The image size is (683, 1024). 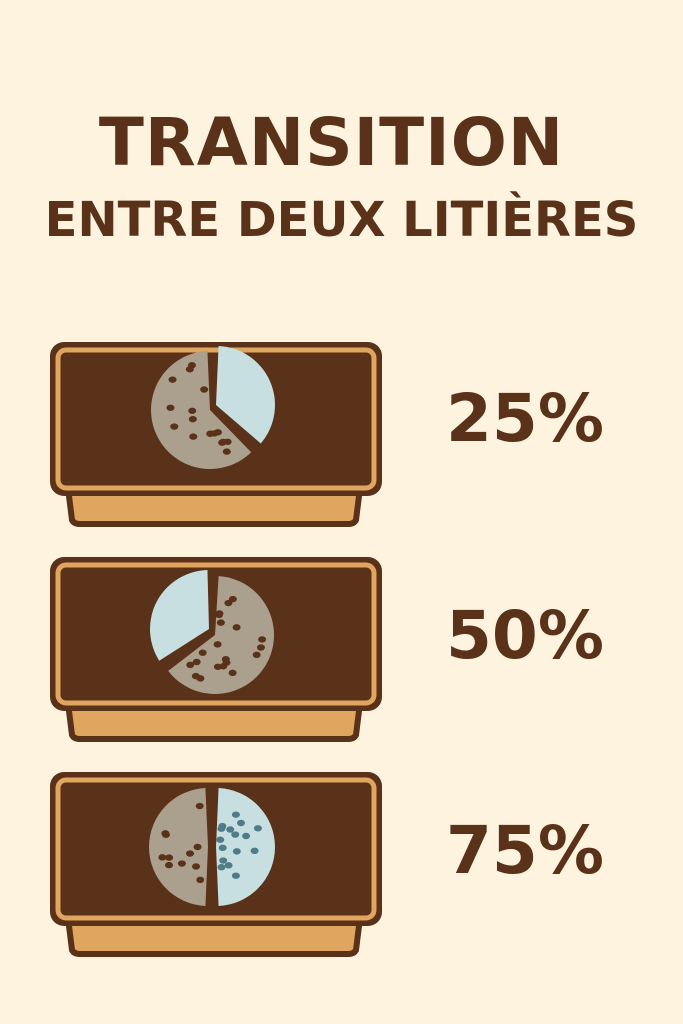 What do you see at coordinates (525, 850) in the screenshot?
I see `step-3-percent: 75%` at bounding box center [525, 850].